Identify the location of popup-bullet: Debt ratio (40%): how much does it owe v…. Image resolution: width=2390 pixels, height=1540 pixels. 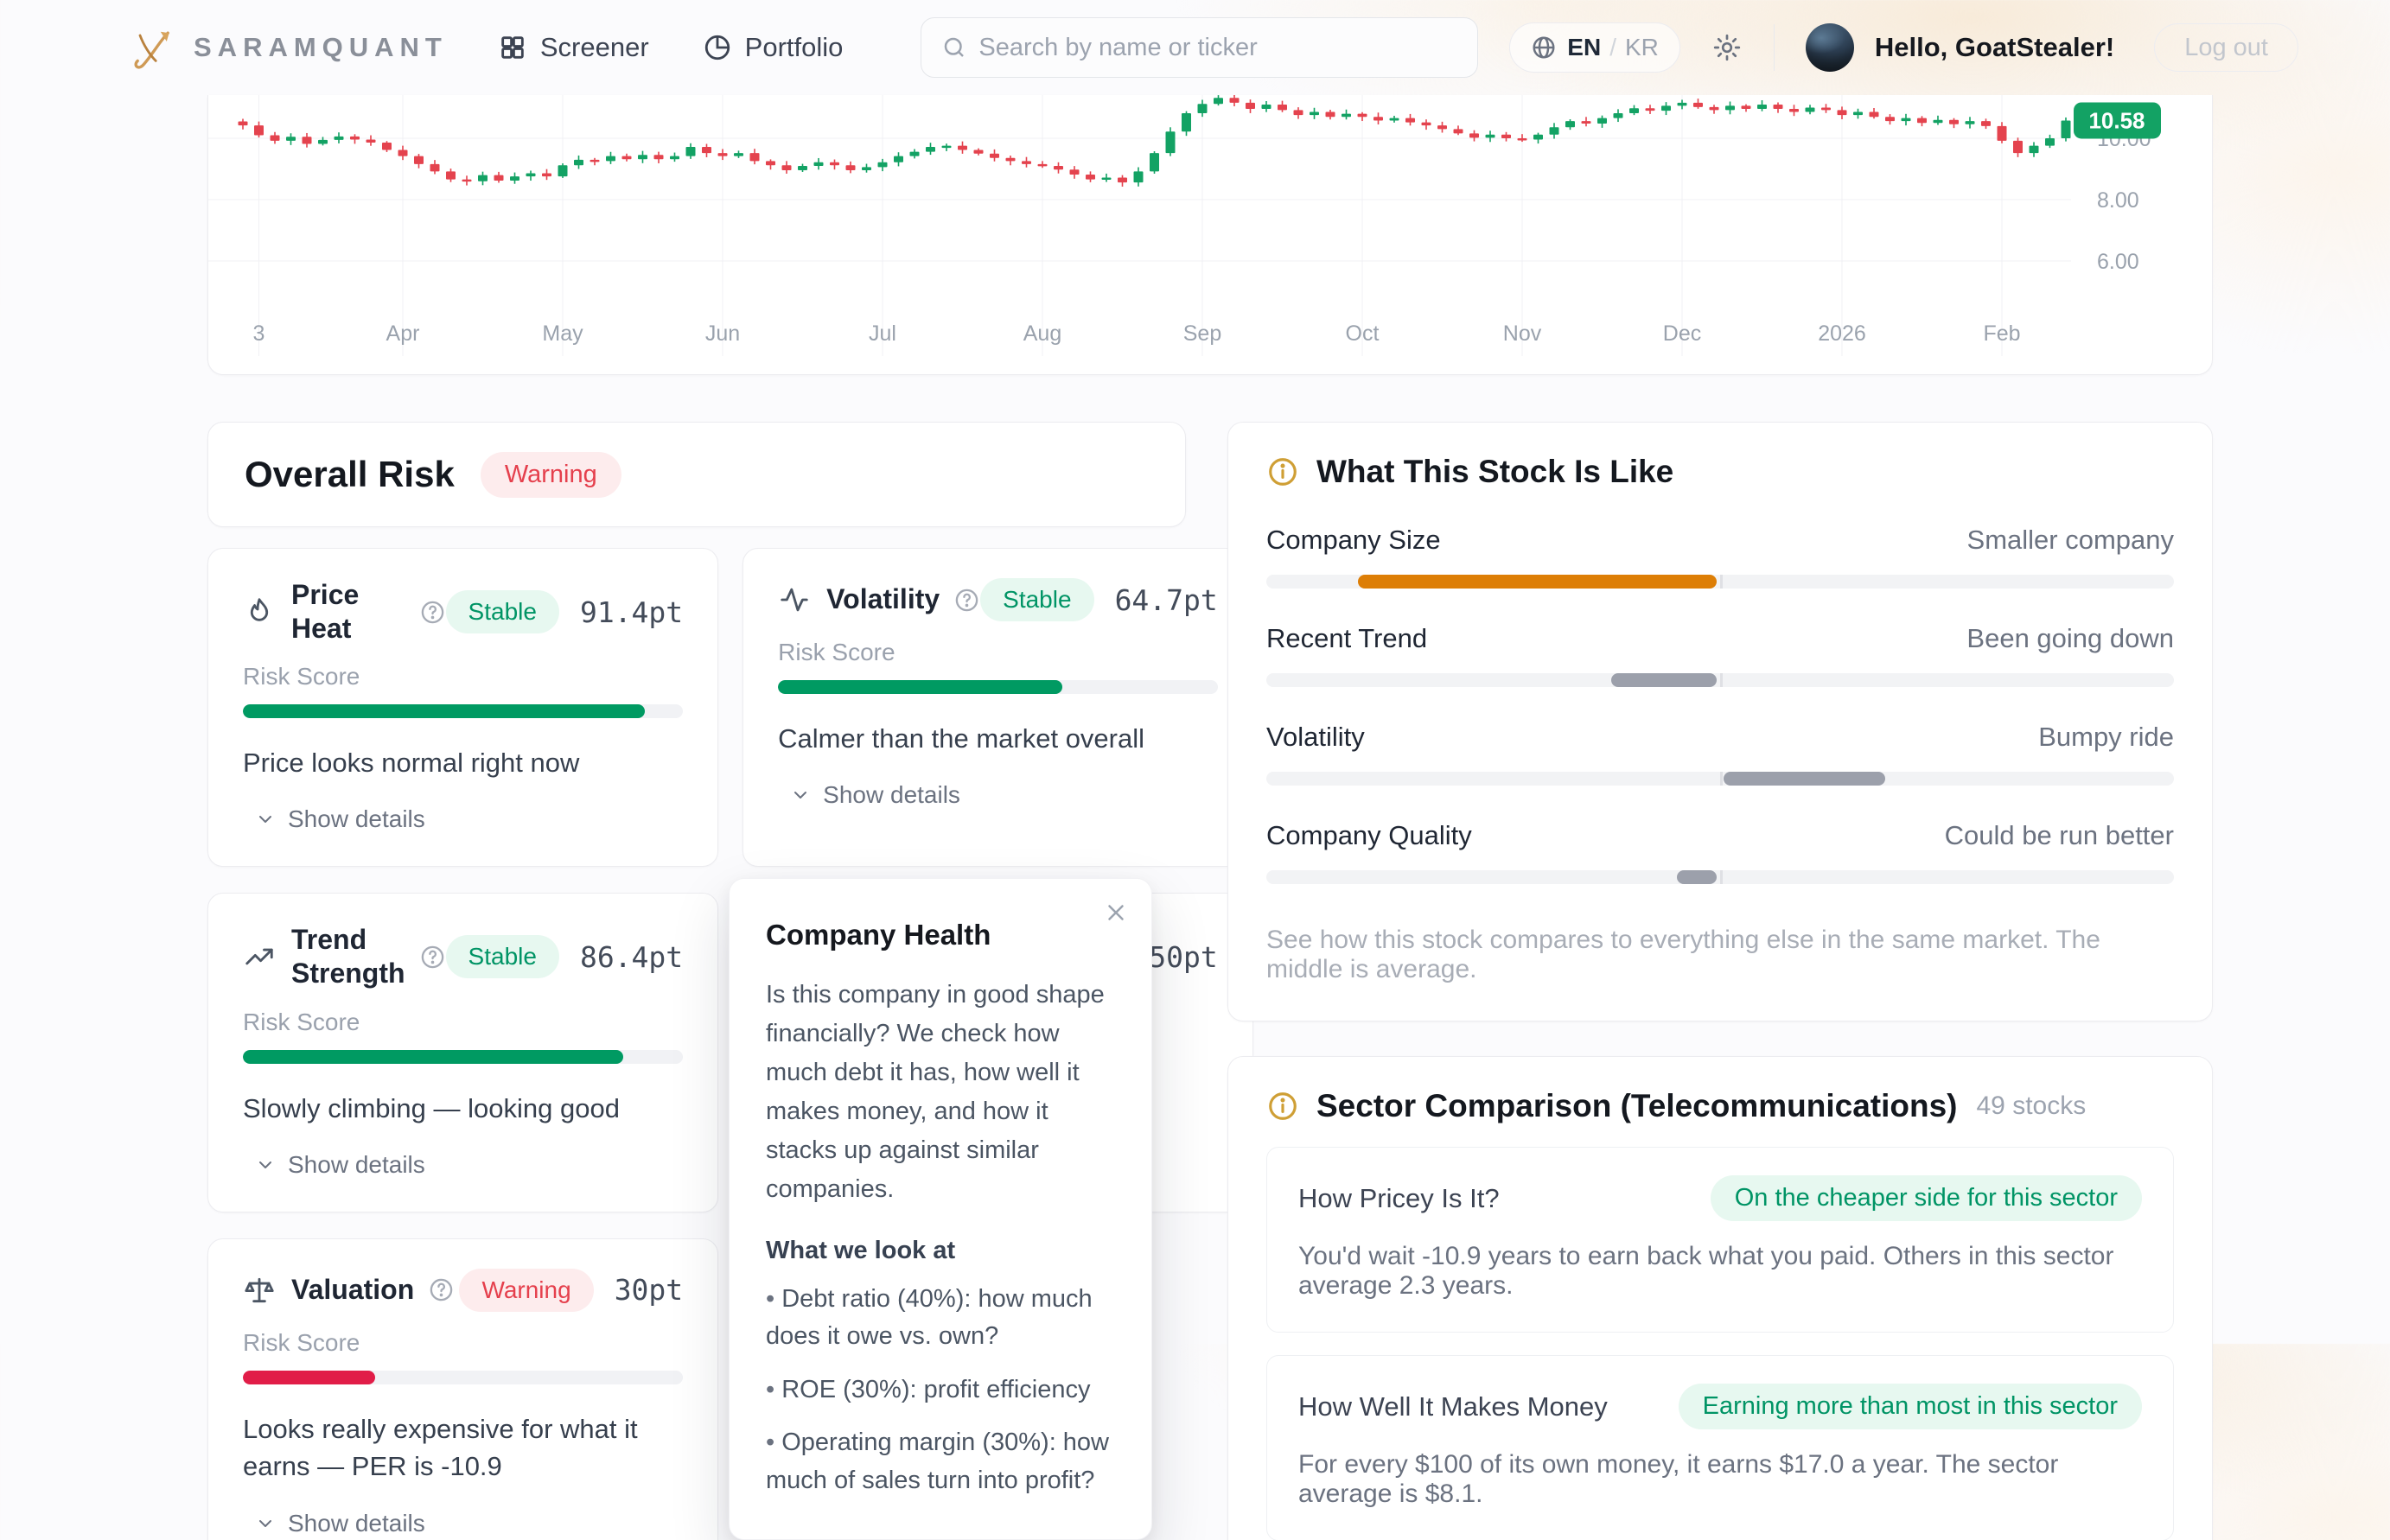
(941, 1318).